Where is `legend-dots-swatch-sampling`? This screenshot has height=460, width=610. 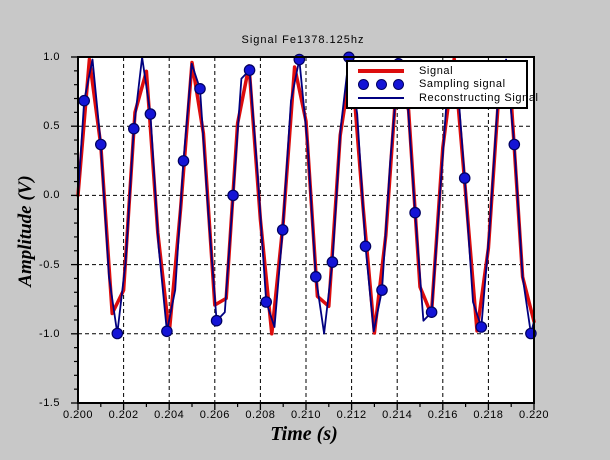
legend-dots-swatch-sampling is located at coordinates (381, 84).